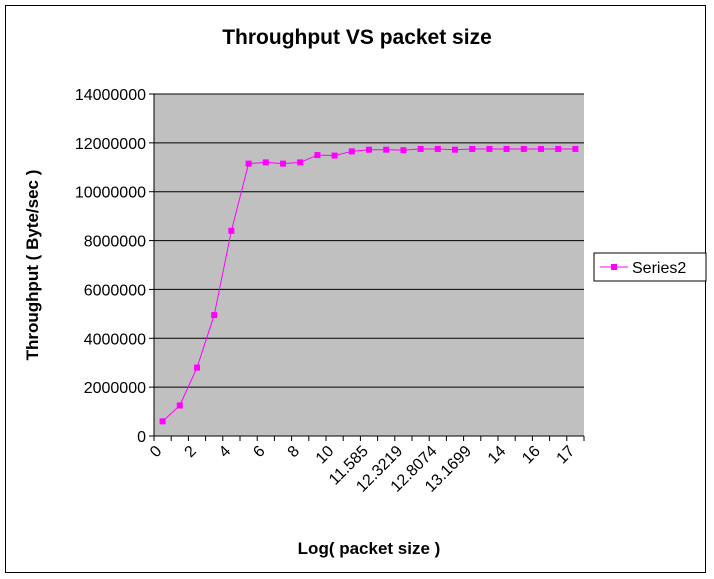 The height and width of the screenshot is (579, 714). Describe the element at coordinates (259, 452) in the screenshot. I see `x-tick-label: 6` at that location.